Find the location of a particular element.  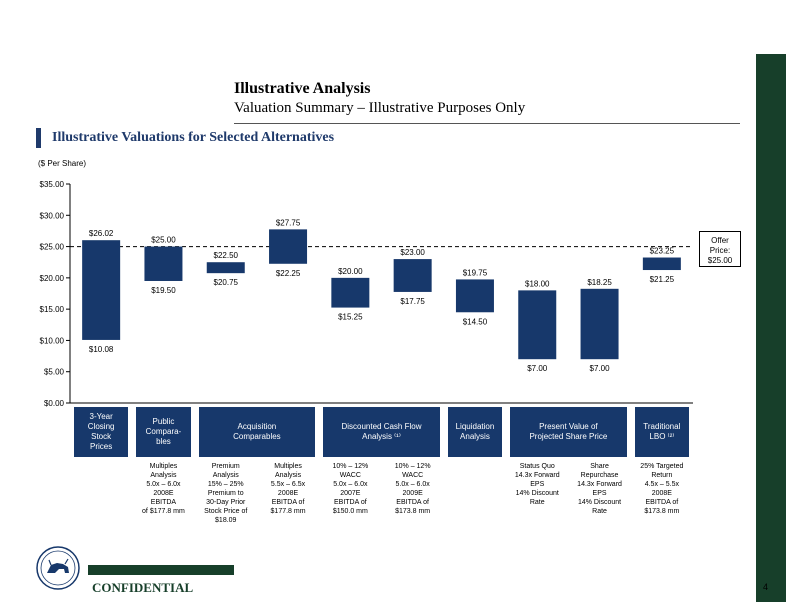

bar-low-label: $20.75 is located at coordinates (226, 282).